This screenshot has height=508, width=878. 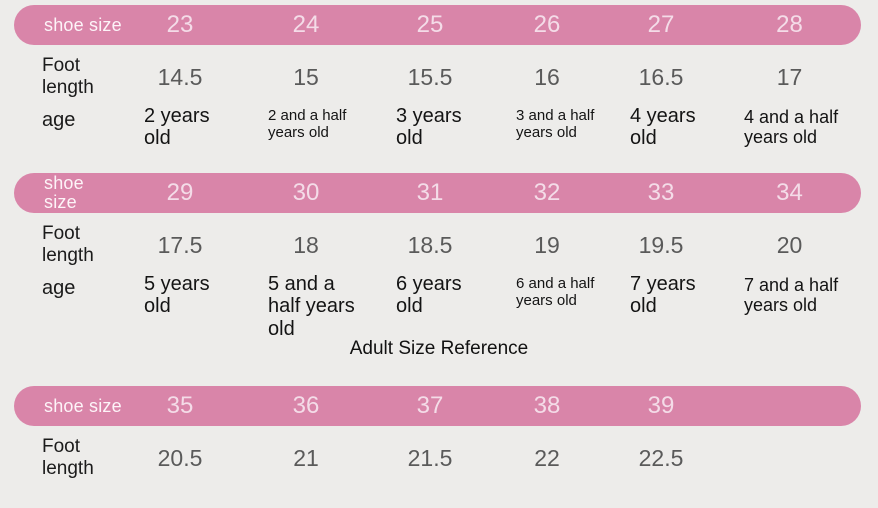 What do you see at coordinates (430, 244) in the screenshot?
I see `foot-length-value: 18.5` at bounding box center [430, 244].